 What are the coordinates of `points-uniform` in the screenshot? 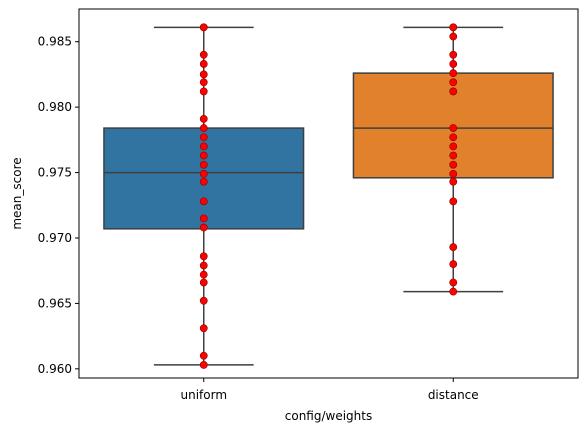 It's located at (203, 196).